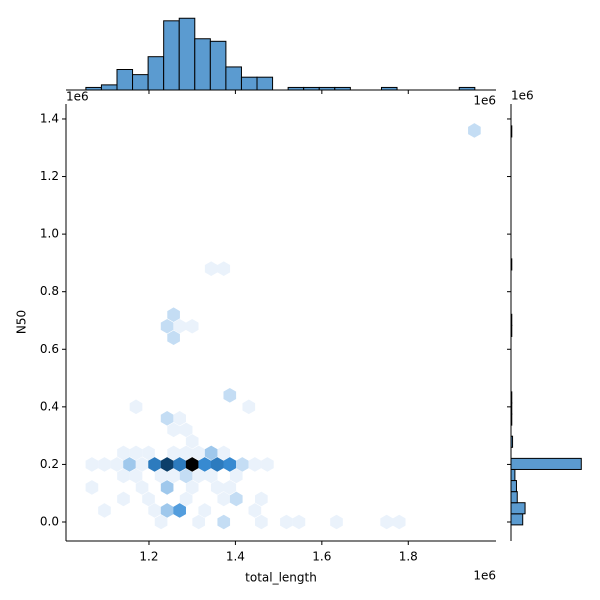 The height and width of the screenshot is (600, 600). What do you see at coordinates (49, 522) in the screenshot?
I see `y-tick-label: 0.0` at bounding box center [49, 522].